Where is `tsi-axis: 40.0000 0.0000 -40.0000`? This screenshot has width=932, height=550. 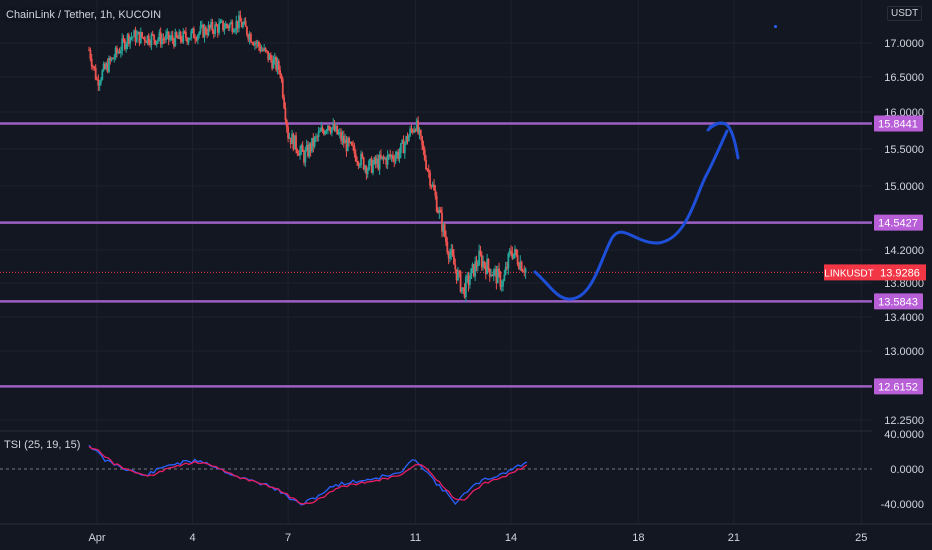 tsi-axis: 40.0000 0.0000 -40.0000 is located at coordinates (902, 470).